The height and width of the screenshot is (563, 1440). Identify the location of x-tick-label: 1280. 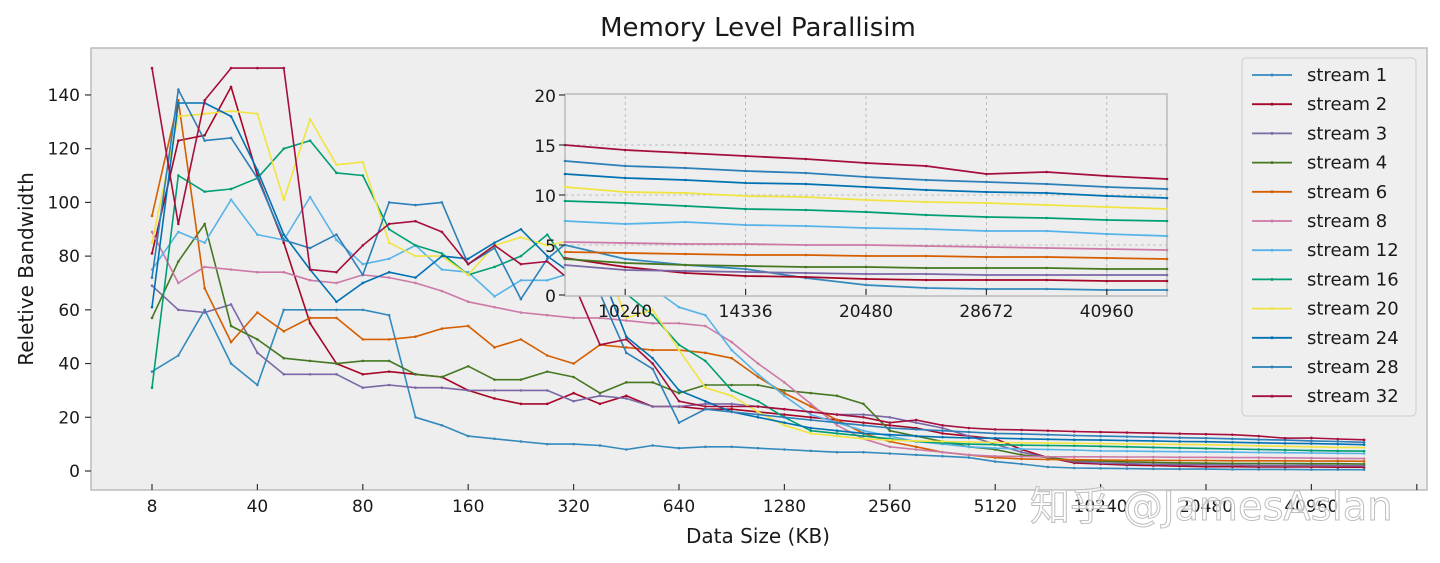
(784, 507).